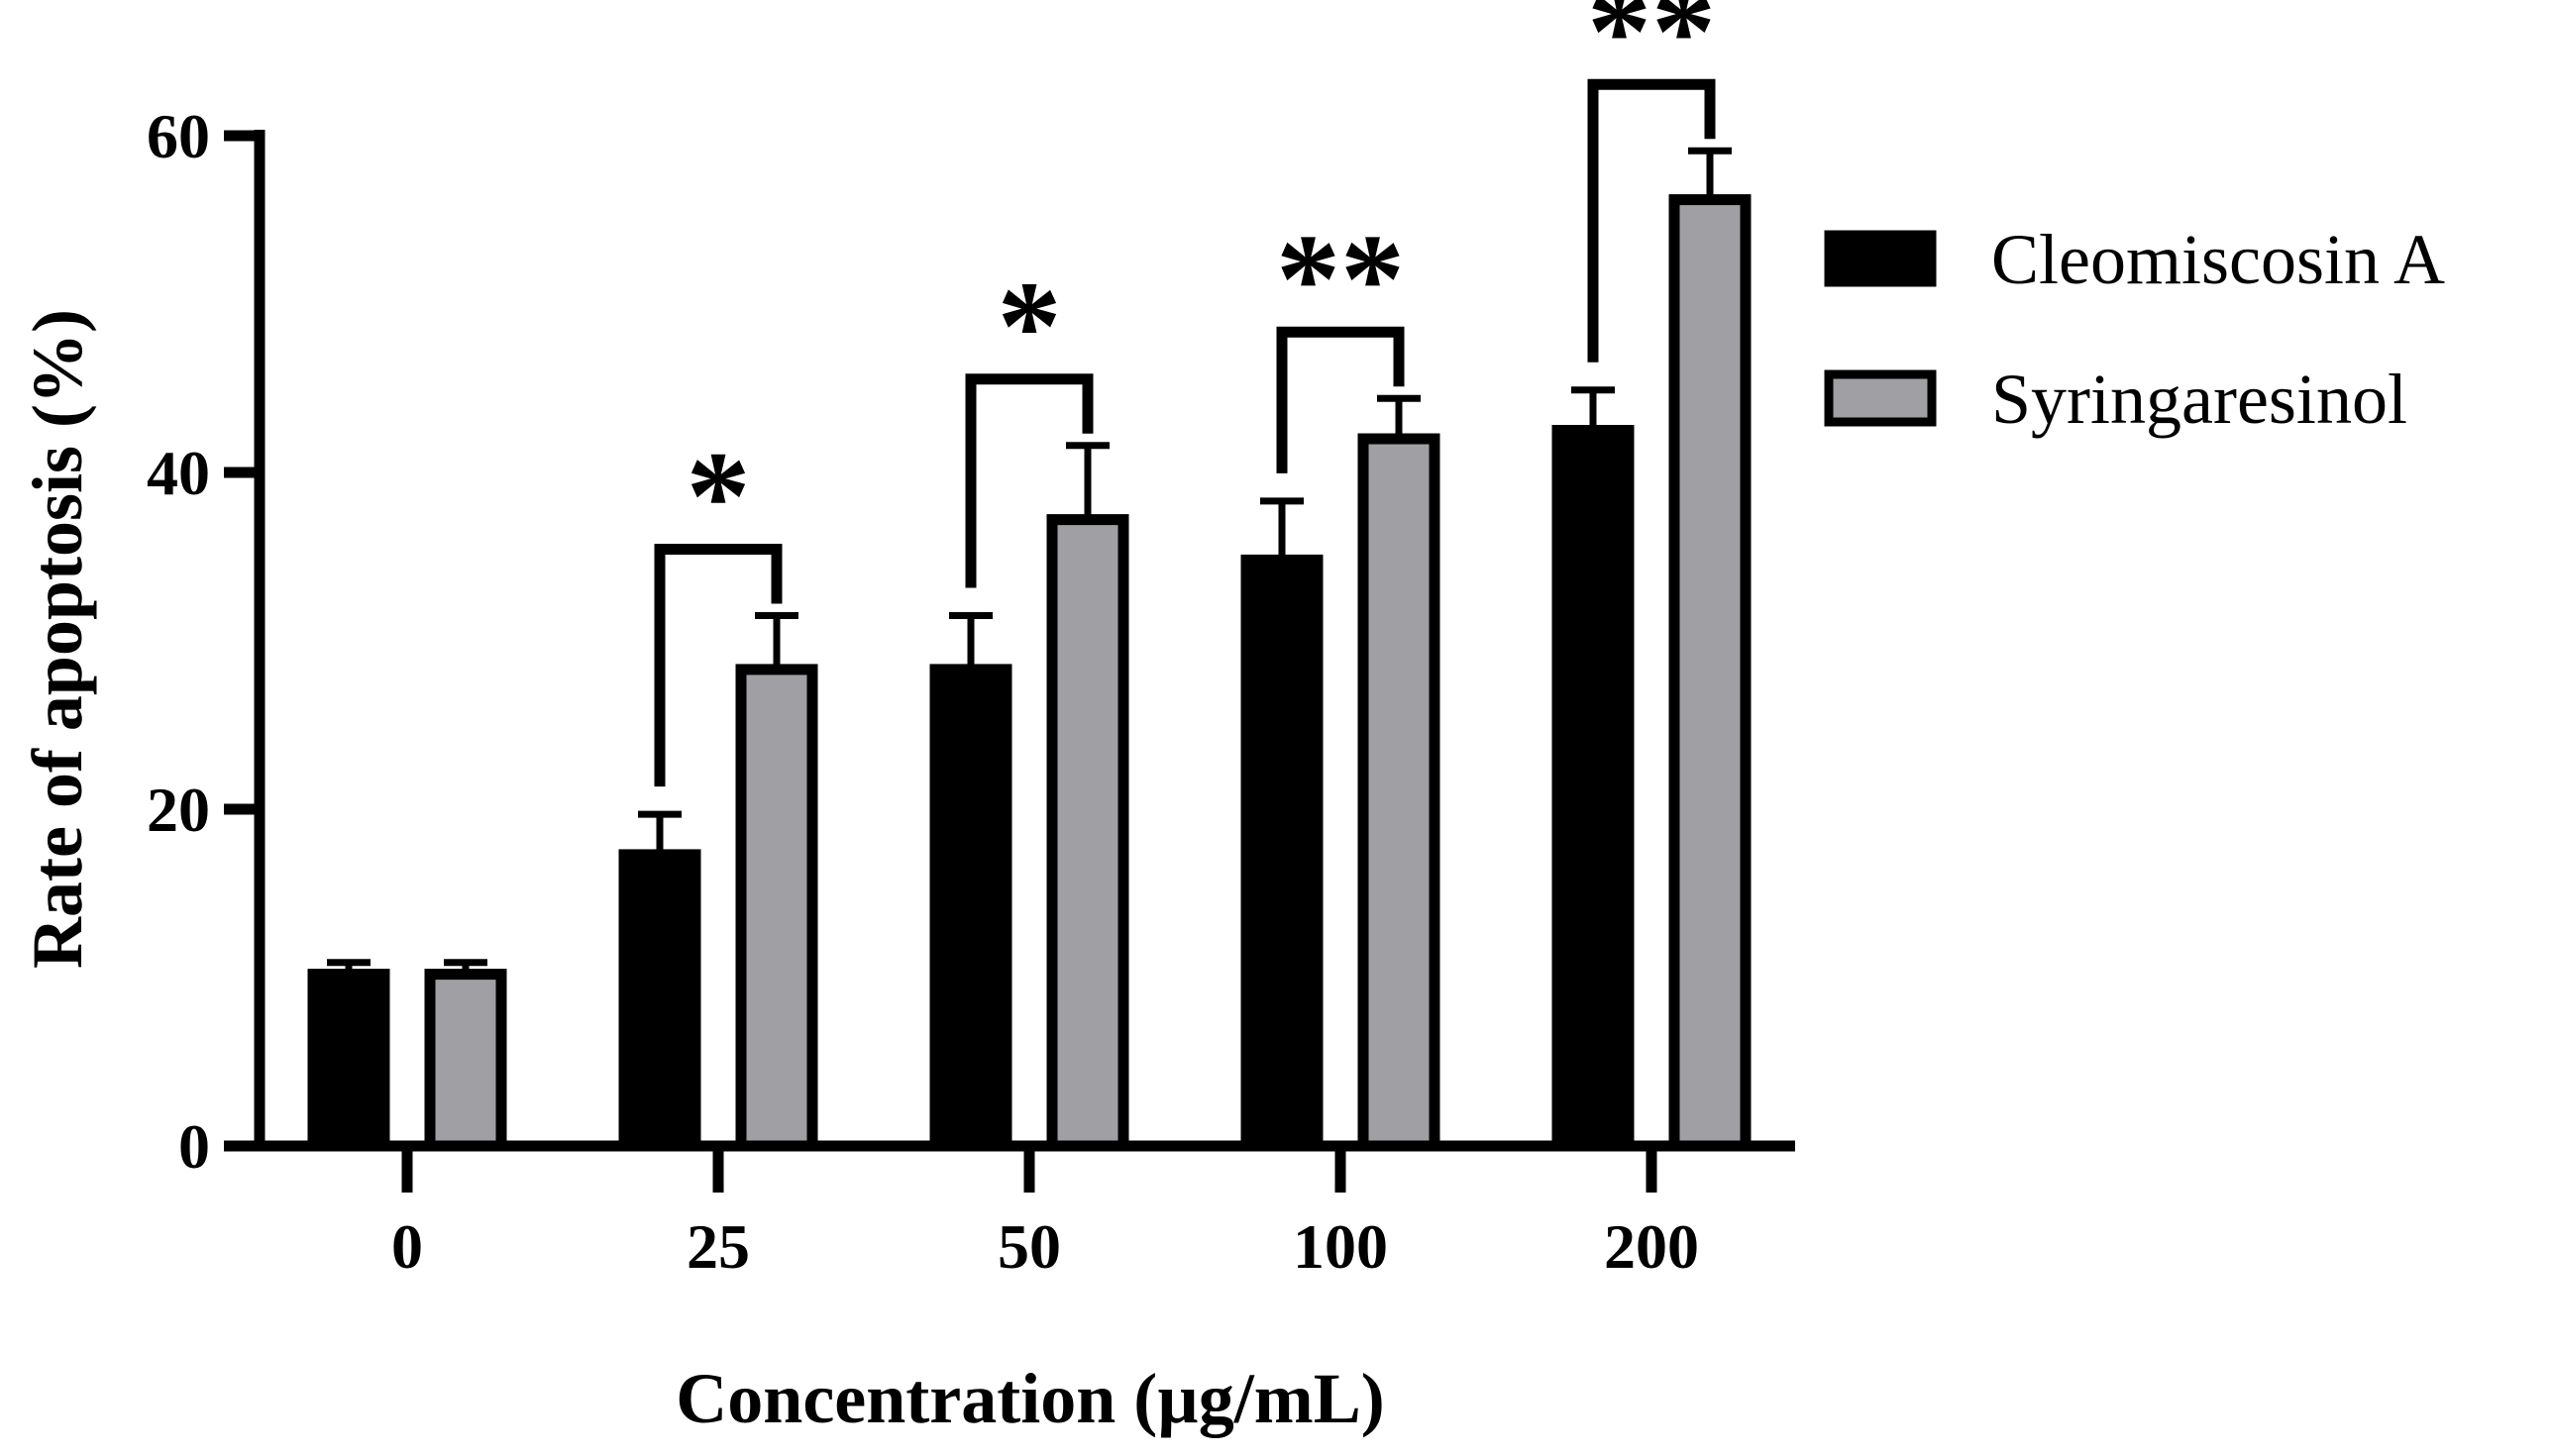 Image resolution: width=2551 pixels, height=1456 pixels. I want to click on x-tick-label: 100, so click(1340, 1246).